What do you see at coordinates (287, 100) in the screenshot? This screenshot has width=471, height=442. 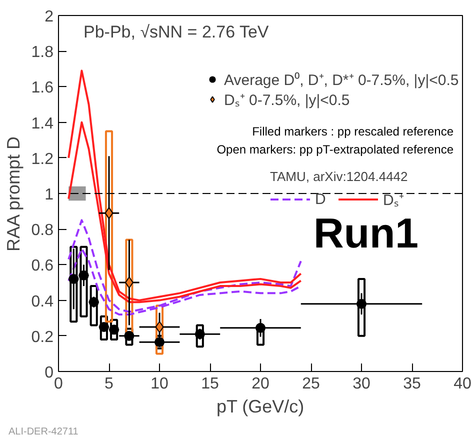 I see `legend-label: Dₛ⁺ 0-7.5%, |y|<0.5` at bounding box center [287, 100].